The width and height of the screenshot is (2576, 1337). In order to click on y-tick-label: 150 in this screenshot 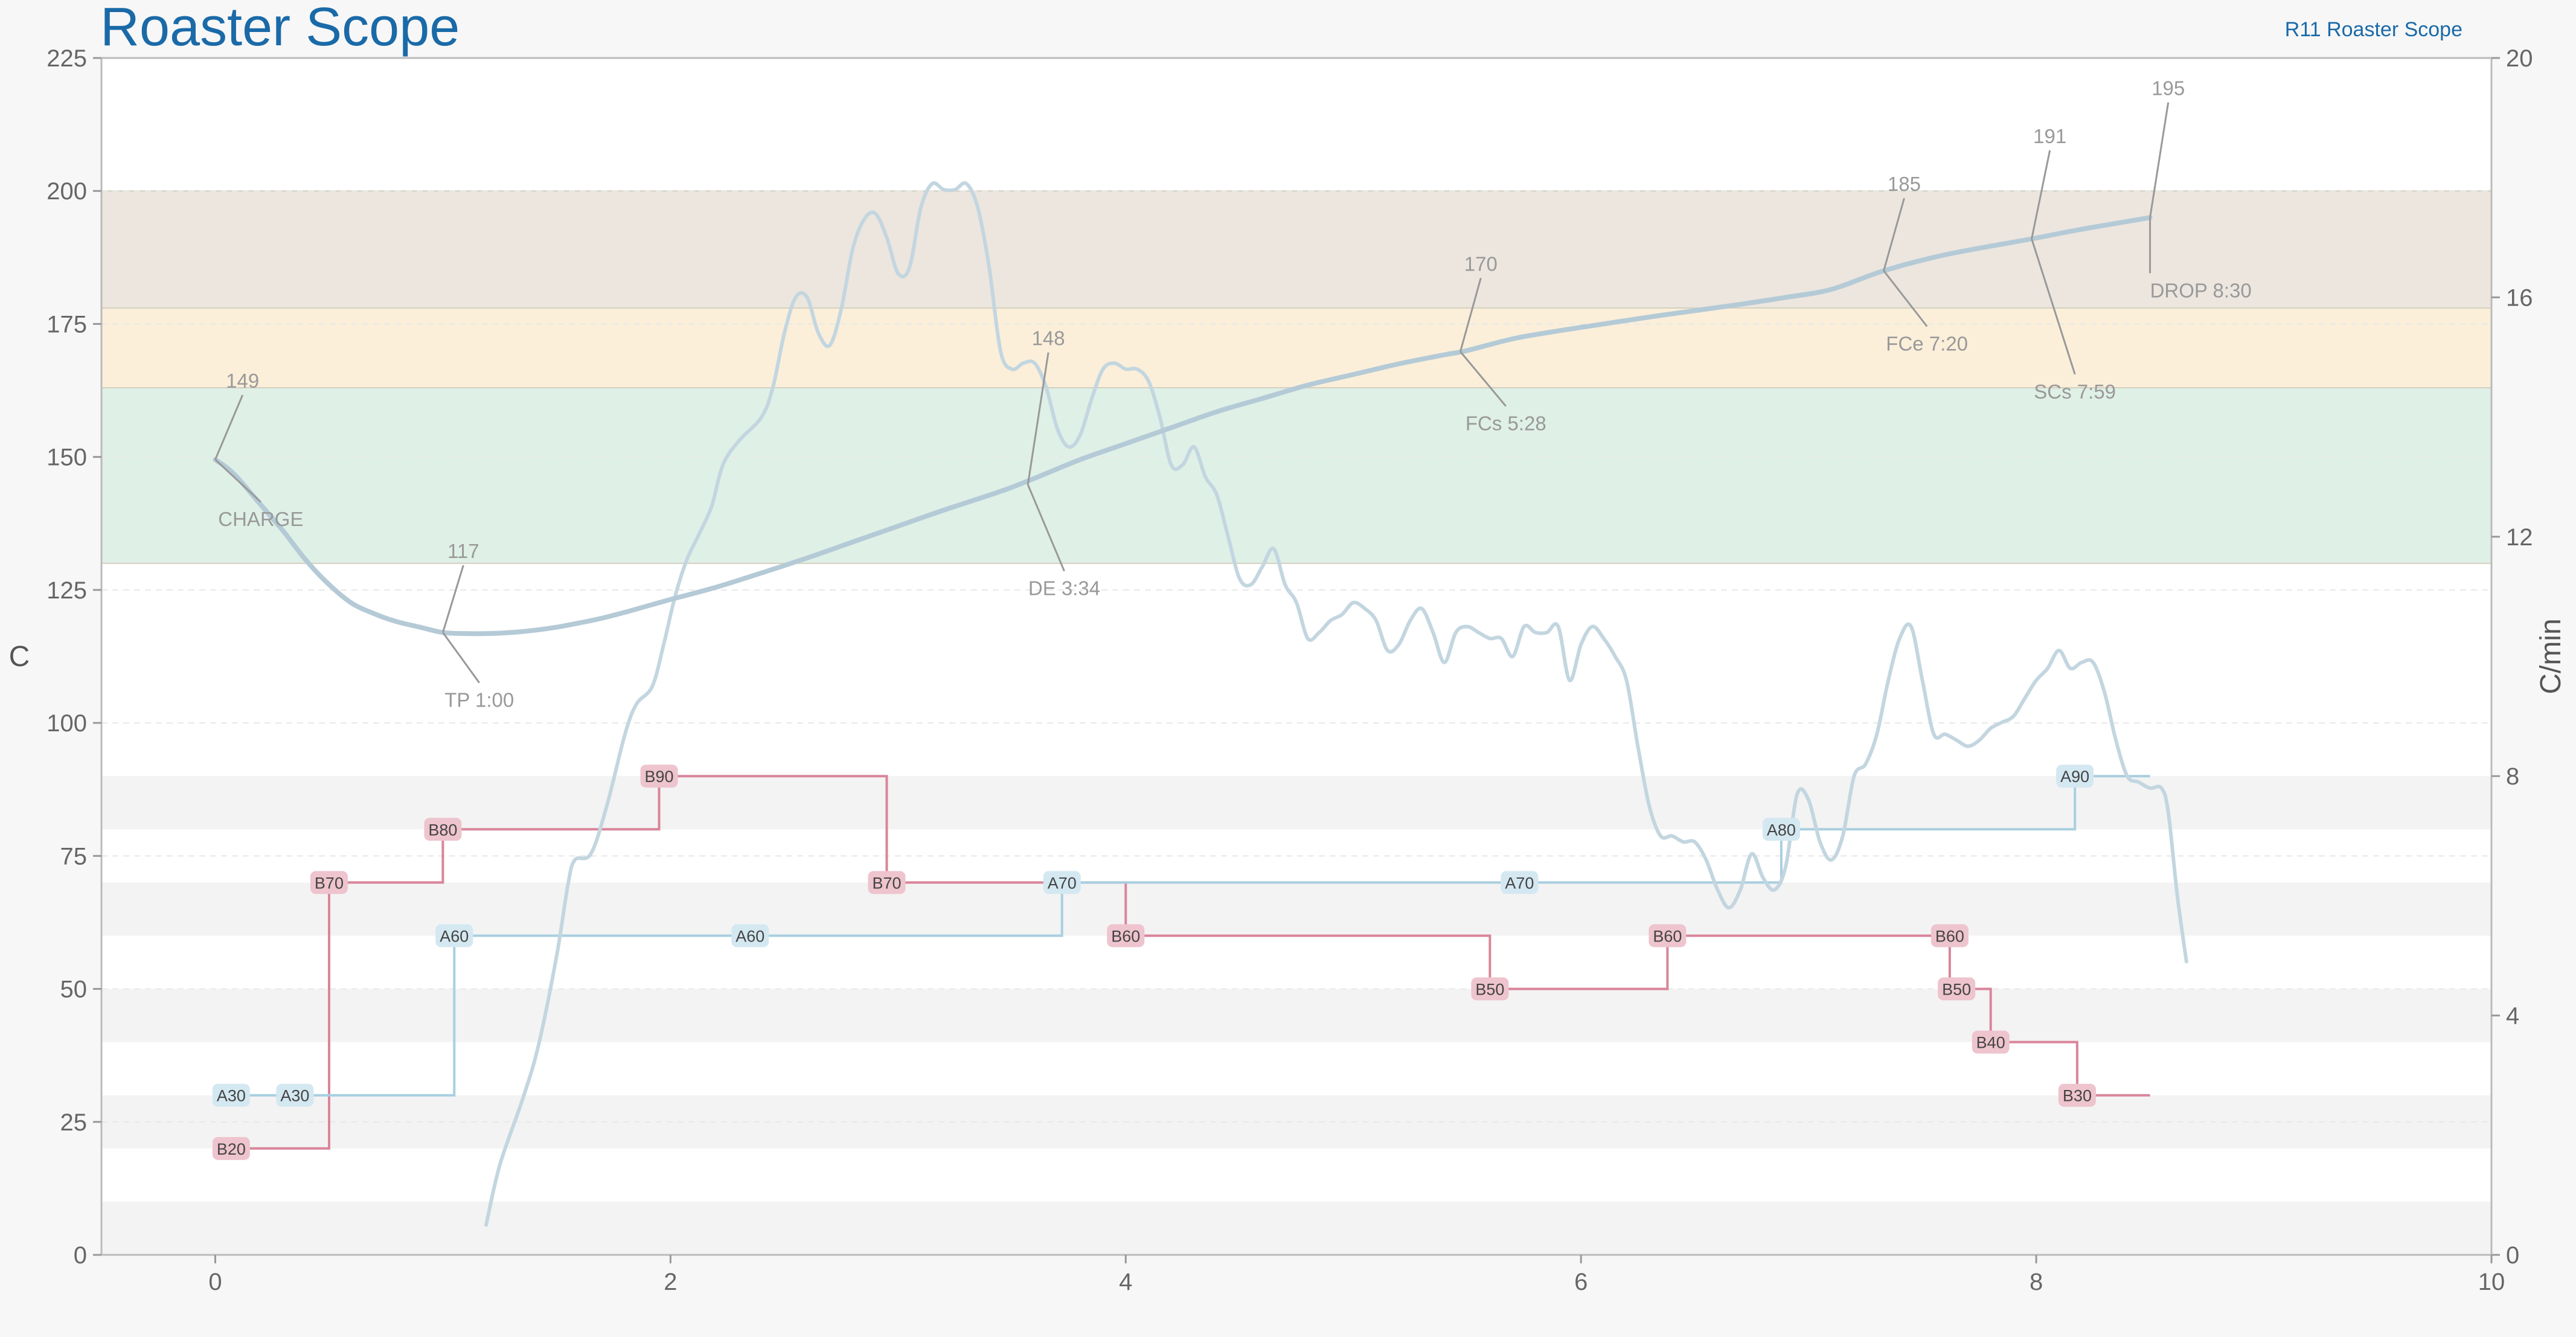, I will do `click(66, 457)`.